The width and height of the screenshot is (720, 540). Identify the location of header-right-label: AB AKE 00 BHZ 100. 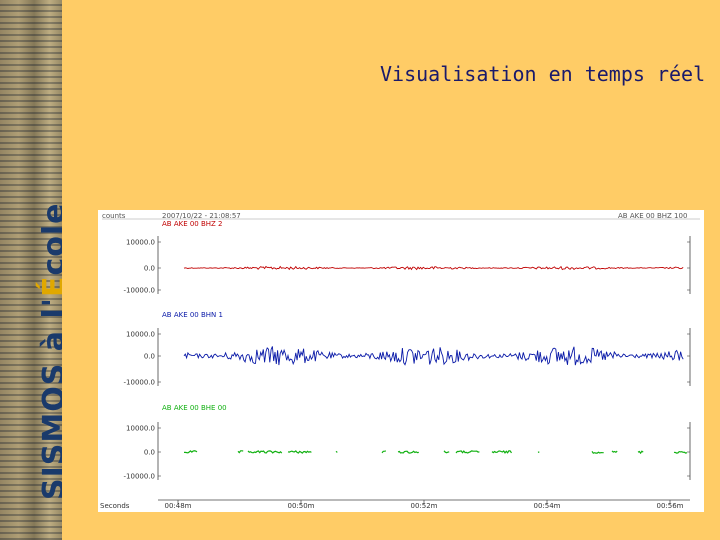
(652, 216).